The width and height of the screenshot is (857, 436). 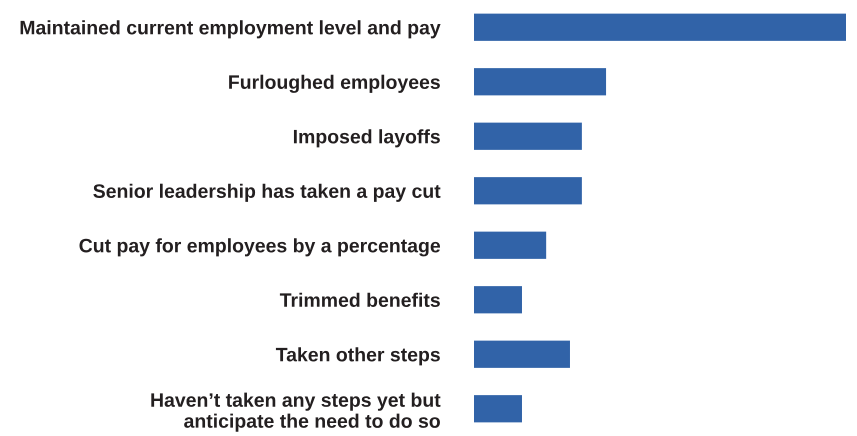 What do you see at coordinates (334, 83) in the screenshot?
I see `y-tick-label: Furloughed employees` at bounding box center [334, 83].